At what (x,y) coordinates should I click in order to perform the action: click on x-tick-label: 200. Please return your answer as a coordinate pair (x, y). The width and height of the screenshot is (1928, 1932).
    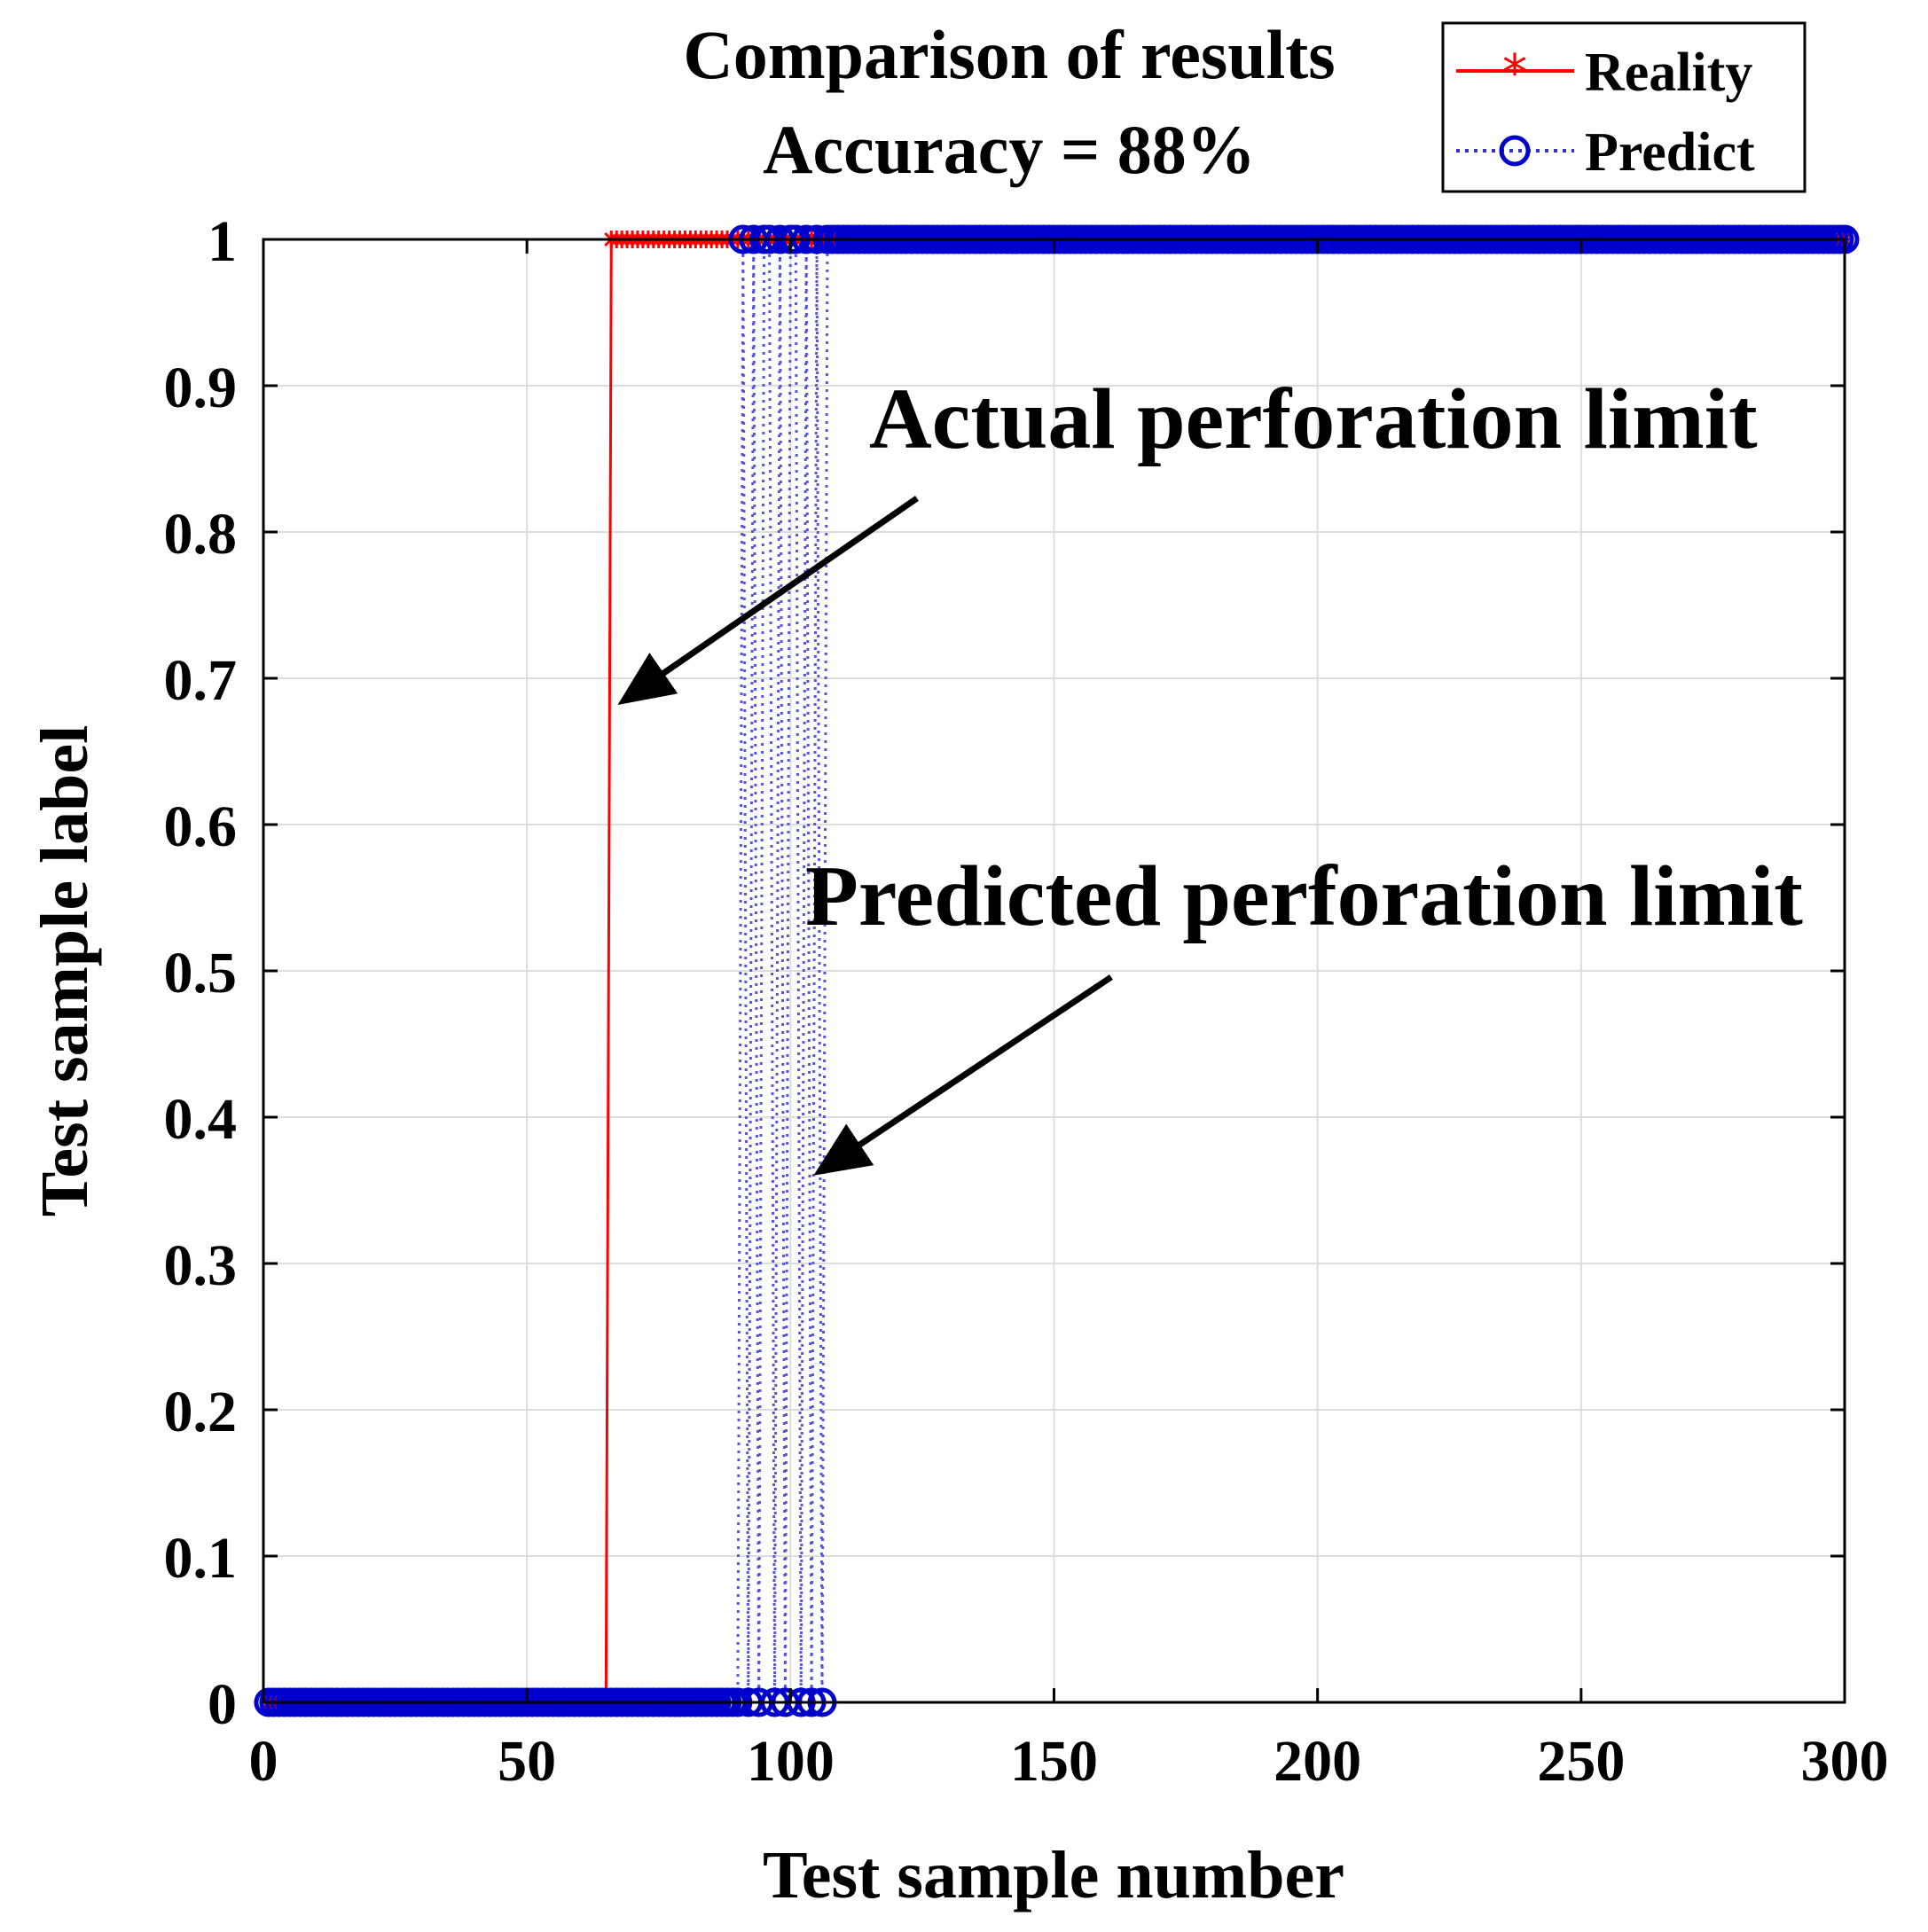
    Looking at the image, I should click on (1317, 1761).